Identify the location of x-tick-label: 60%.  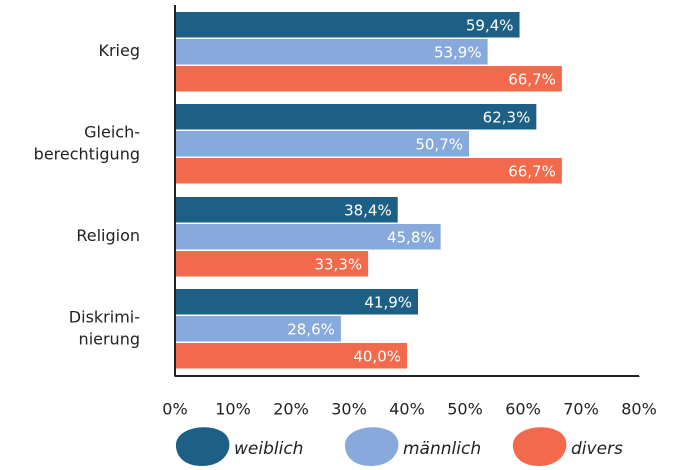
(523, 409).